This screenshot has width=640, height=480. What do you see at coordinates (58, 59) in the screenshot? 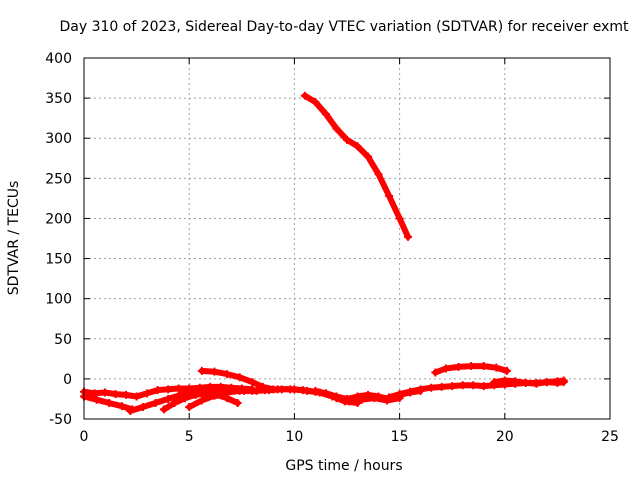
I see `y-tick-label: 400` at bounding box center [58, 59].